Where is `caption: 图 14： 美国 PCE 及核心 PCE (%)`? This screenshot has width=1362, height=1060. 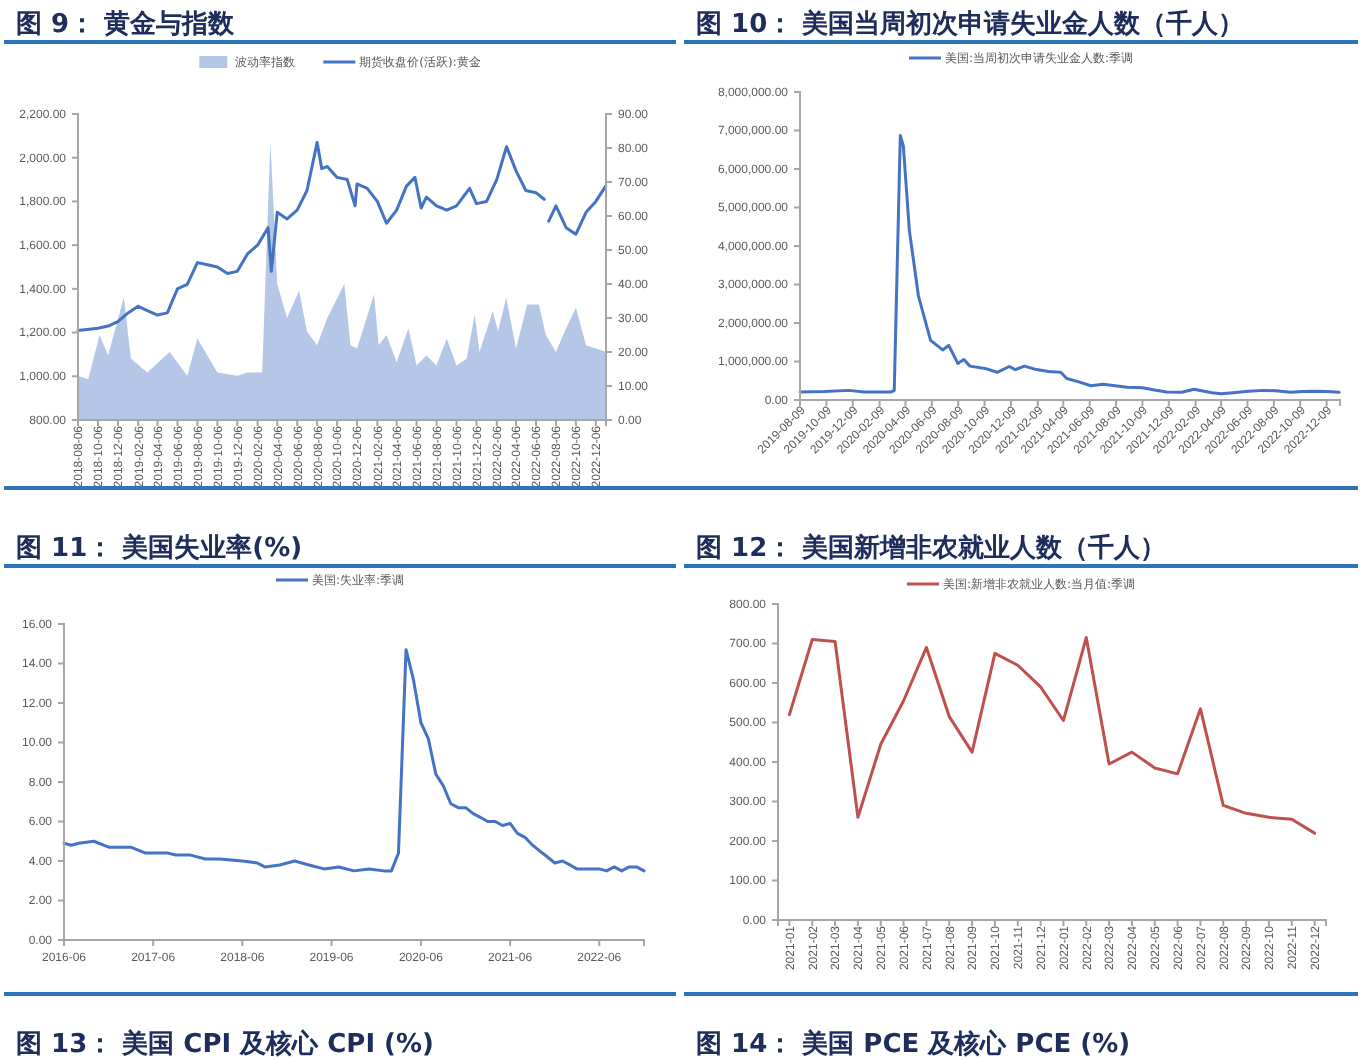 caption: 图 14： 美国 PCE 及核心 PCE (%) is located at coordinates (913, 1044).